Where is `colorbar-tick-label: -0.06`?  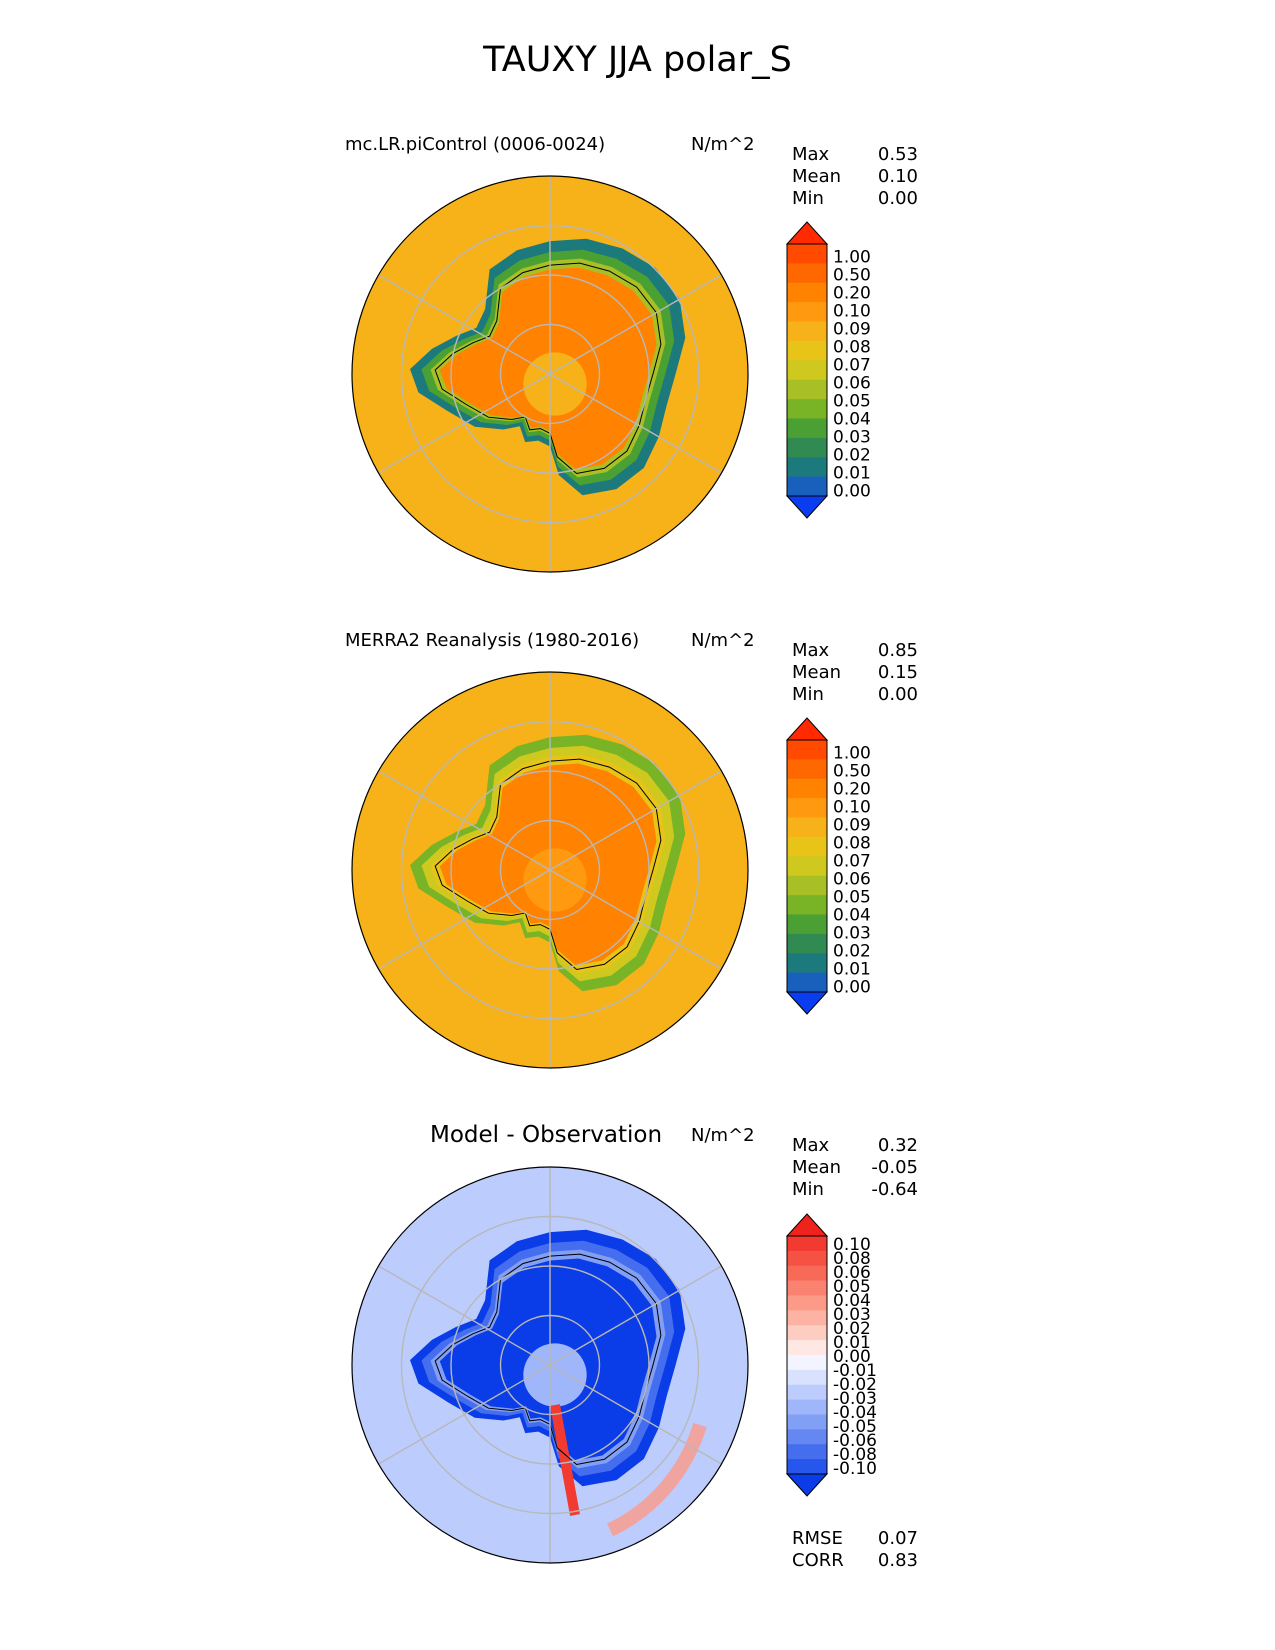 colorbar-tick-label: -0.06 is located at coordinates (855, 1441).